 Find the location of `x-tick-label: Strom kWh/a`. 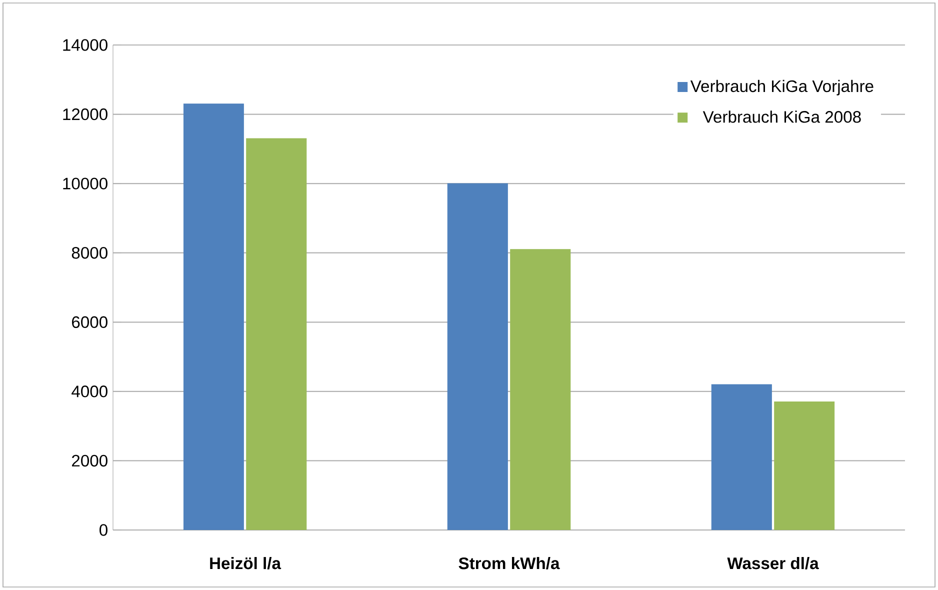

x-tick-label: Strom kWh/a is located at coordinates (509, 563).